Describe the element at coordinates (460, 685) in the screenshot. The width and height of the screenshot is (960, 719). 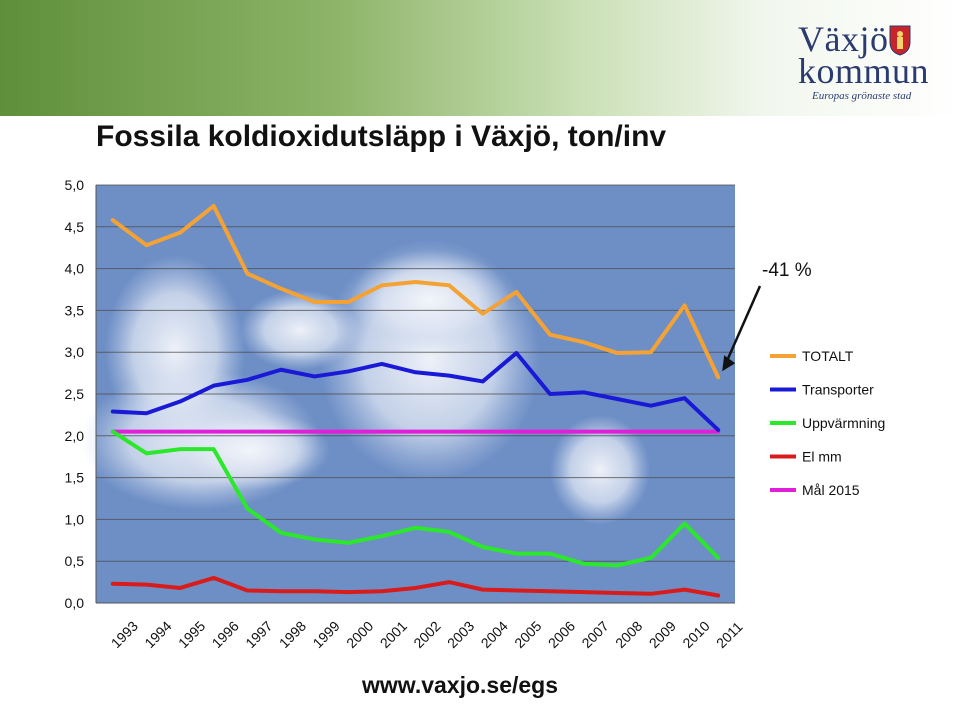
I see `footer-url: www.vaxjo.se/egs` at that location.